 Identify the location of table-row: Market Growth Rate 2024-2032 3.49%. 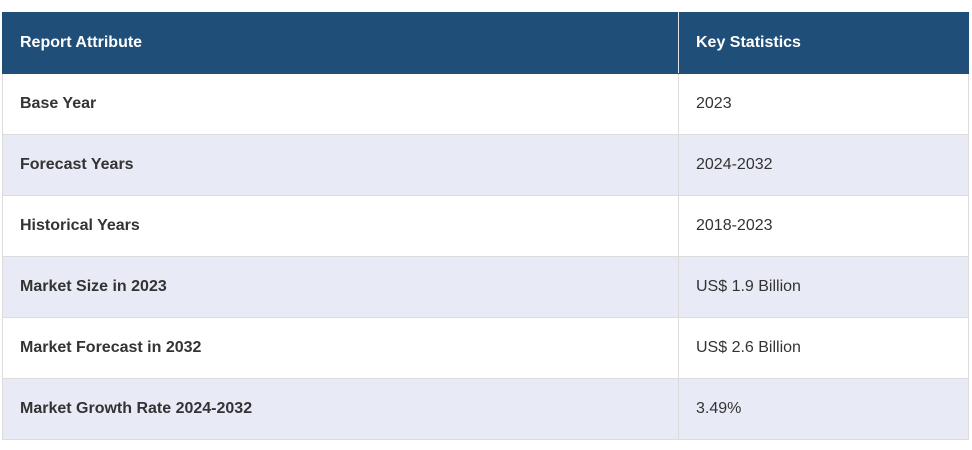
(485, 409).